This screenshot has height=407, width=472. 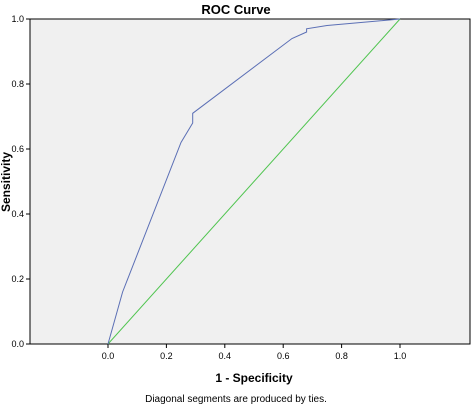 I want to click on y-tick-label-0: 0.0, so click(x=17, y=344).